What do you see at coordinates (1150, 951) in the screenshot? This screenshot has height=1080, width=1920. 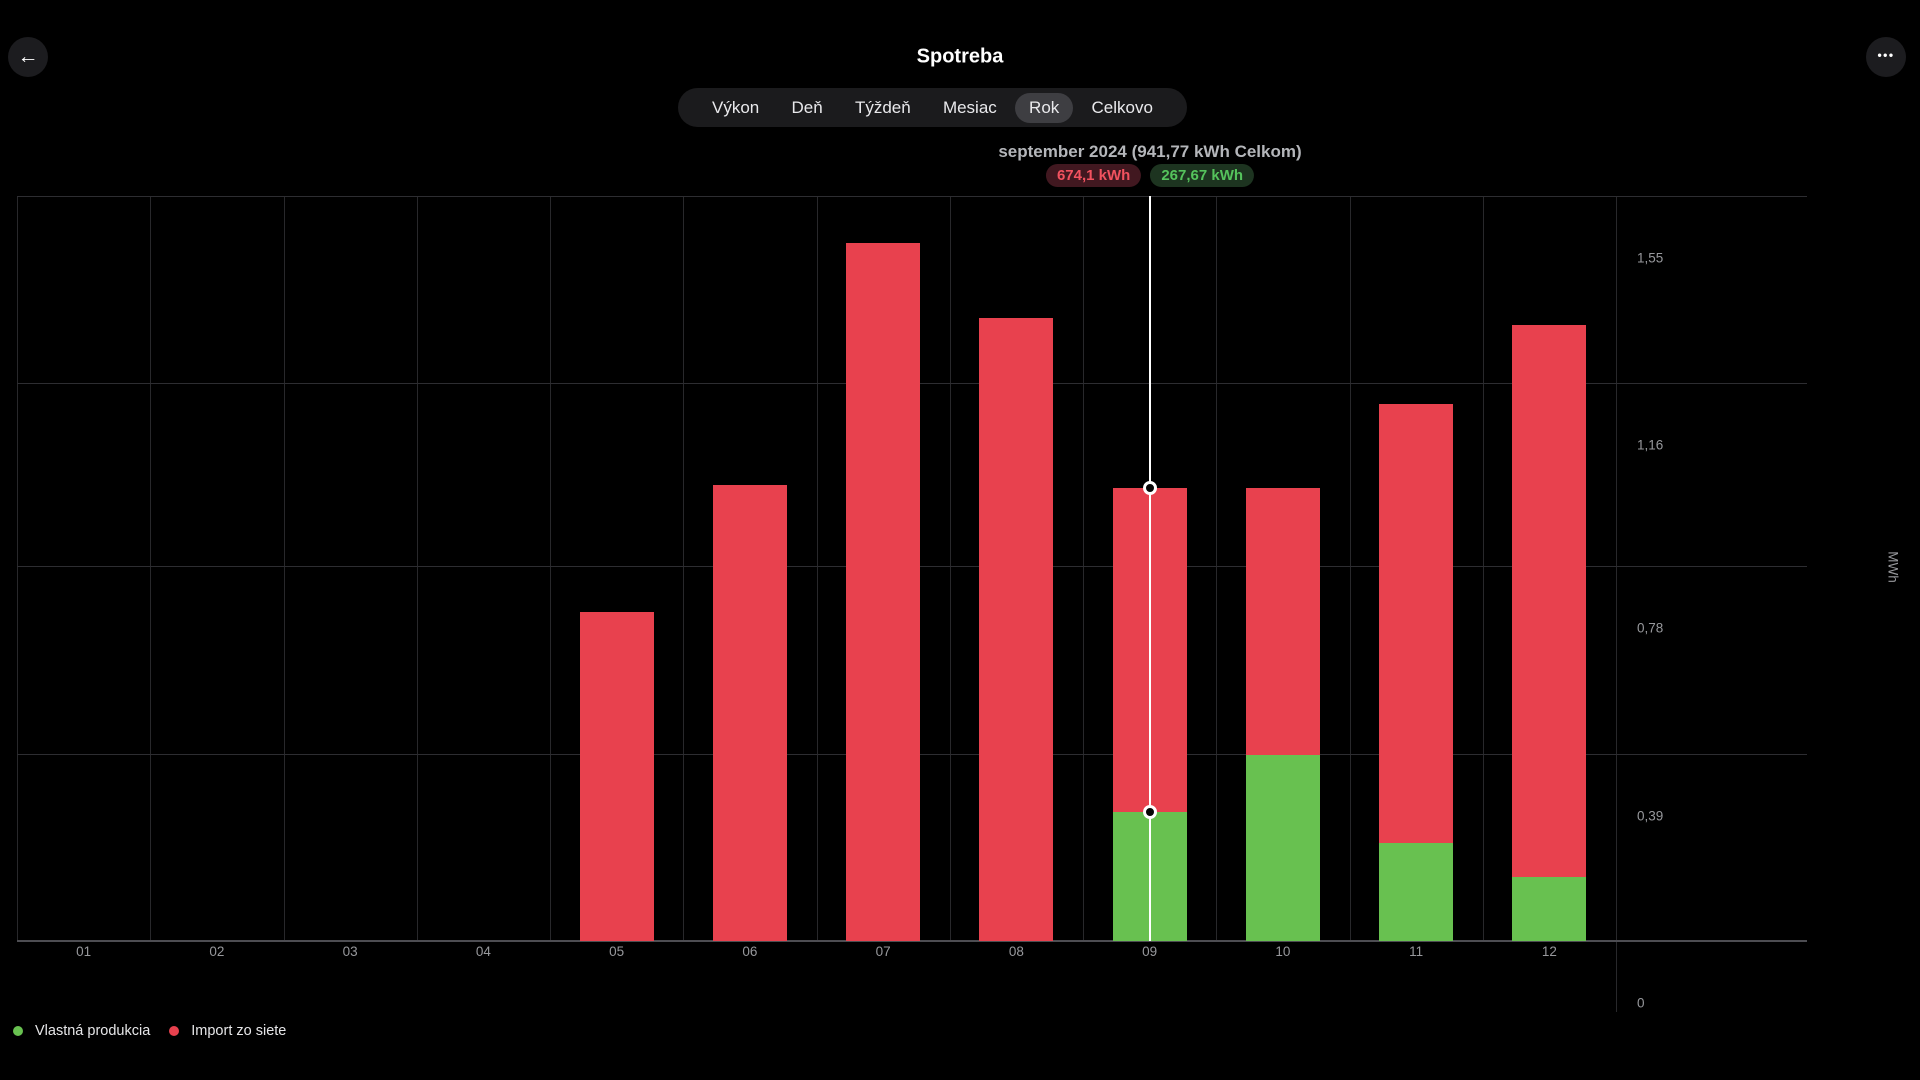 I see `x-axis-tick-label: 09` at bounding box center [1150, 951].